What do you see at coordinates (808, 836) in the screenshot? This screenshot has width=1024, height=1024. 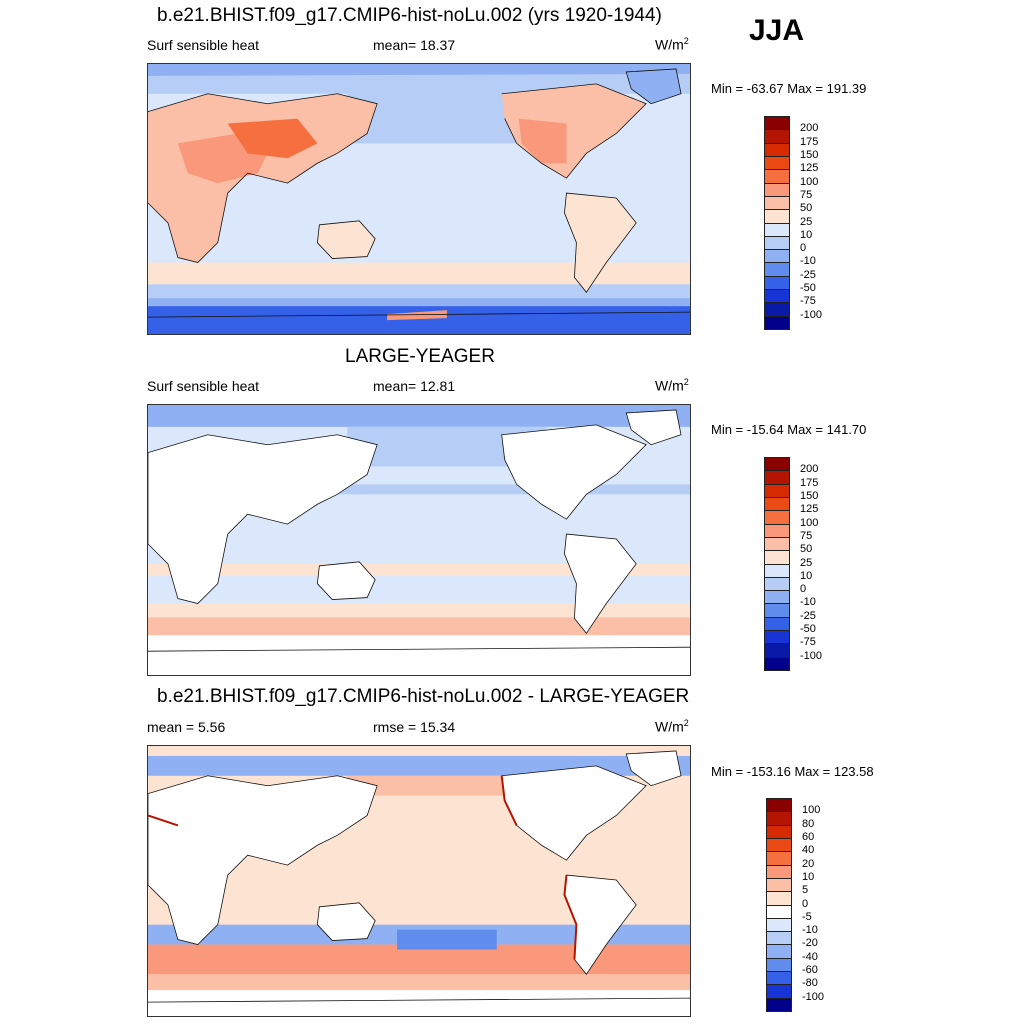 I see `colorbar-tick-label: 60` at bounding box center [808, 836].